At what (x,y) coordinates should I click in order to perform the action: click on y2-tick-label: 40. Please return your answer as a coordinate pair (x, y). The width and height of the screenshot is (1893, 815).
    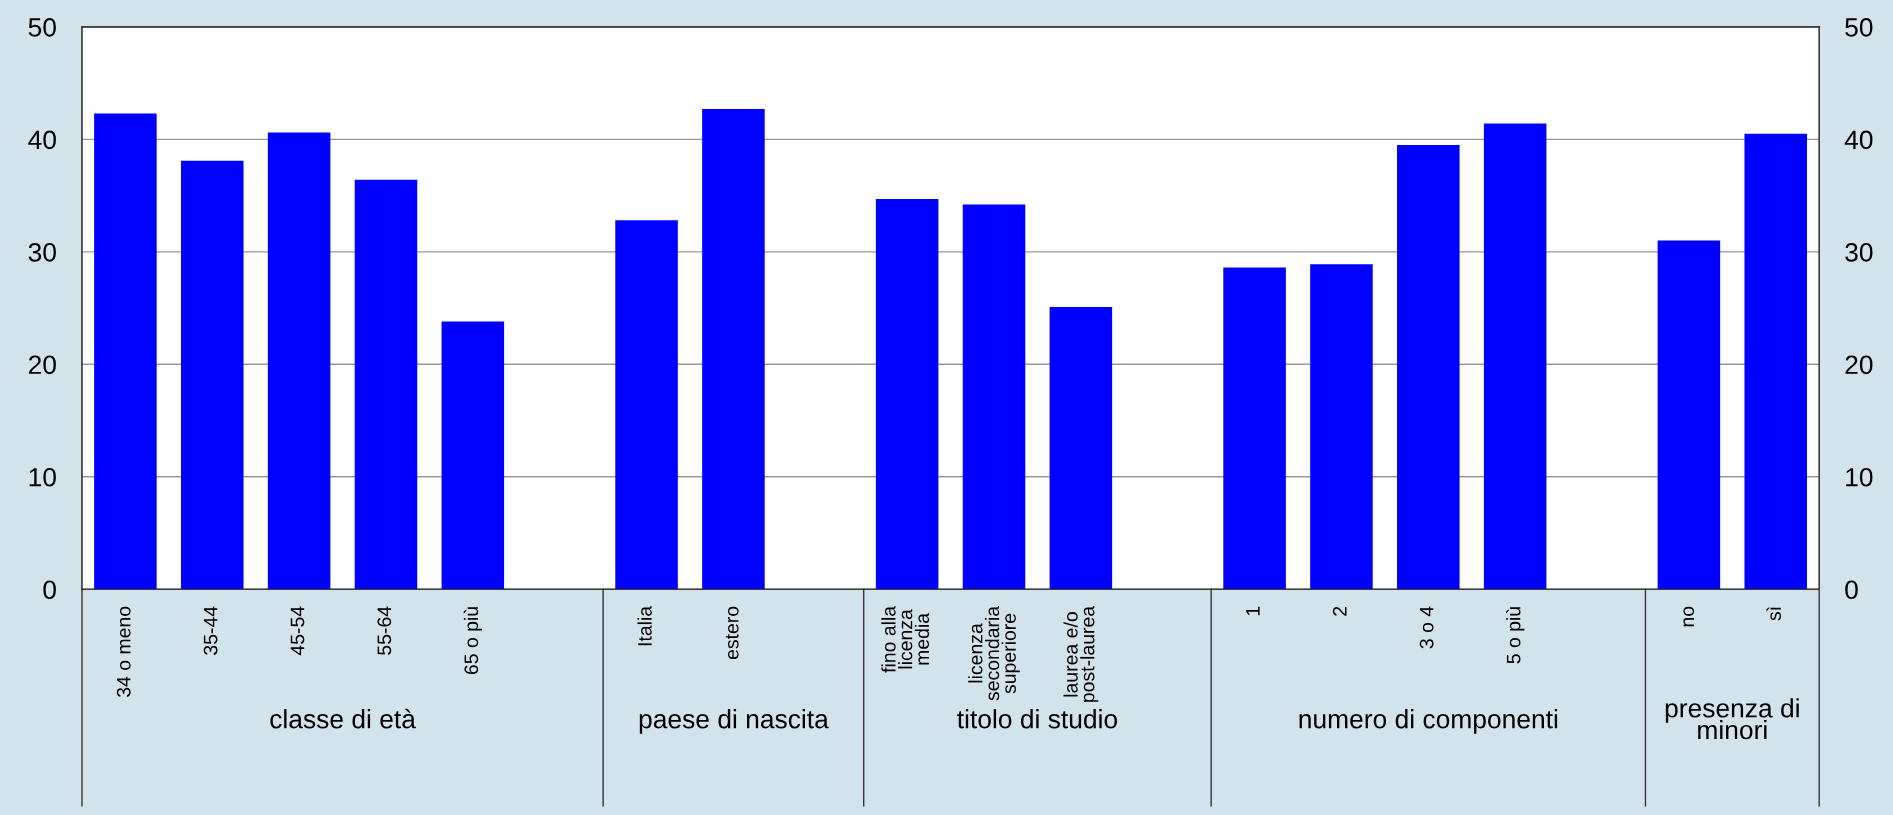
    Looking at the image, I should click on (1858, 140).